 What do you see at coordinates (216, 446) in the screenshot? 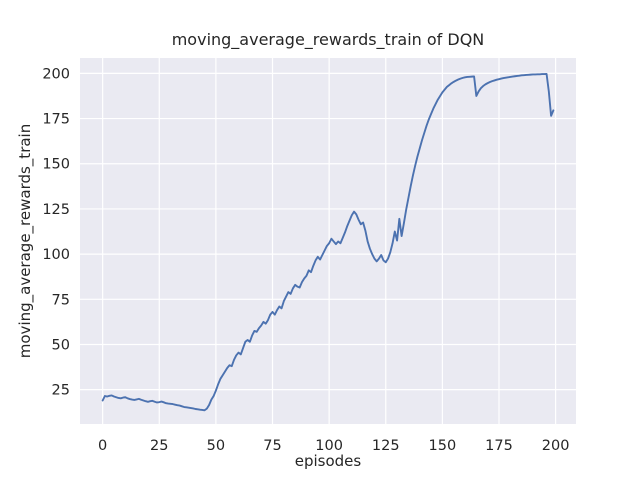
I see `x-tick-label: 50` at bounding box center [216, 446].